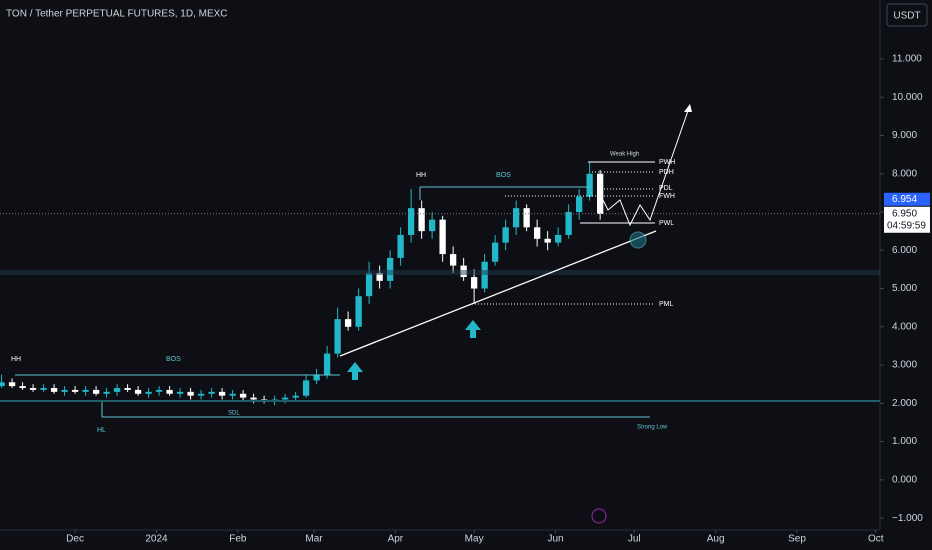 This screenshot has height=550, width=932. I want to click on price-box-label: 6.950, so click(904, 213).